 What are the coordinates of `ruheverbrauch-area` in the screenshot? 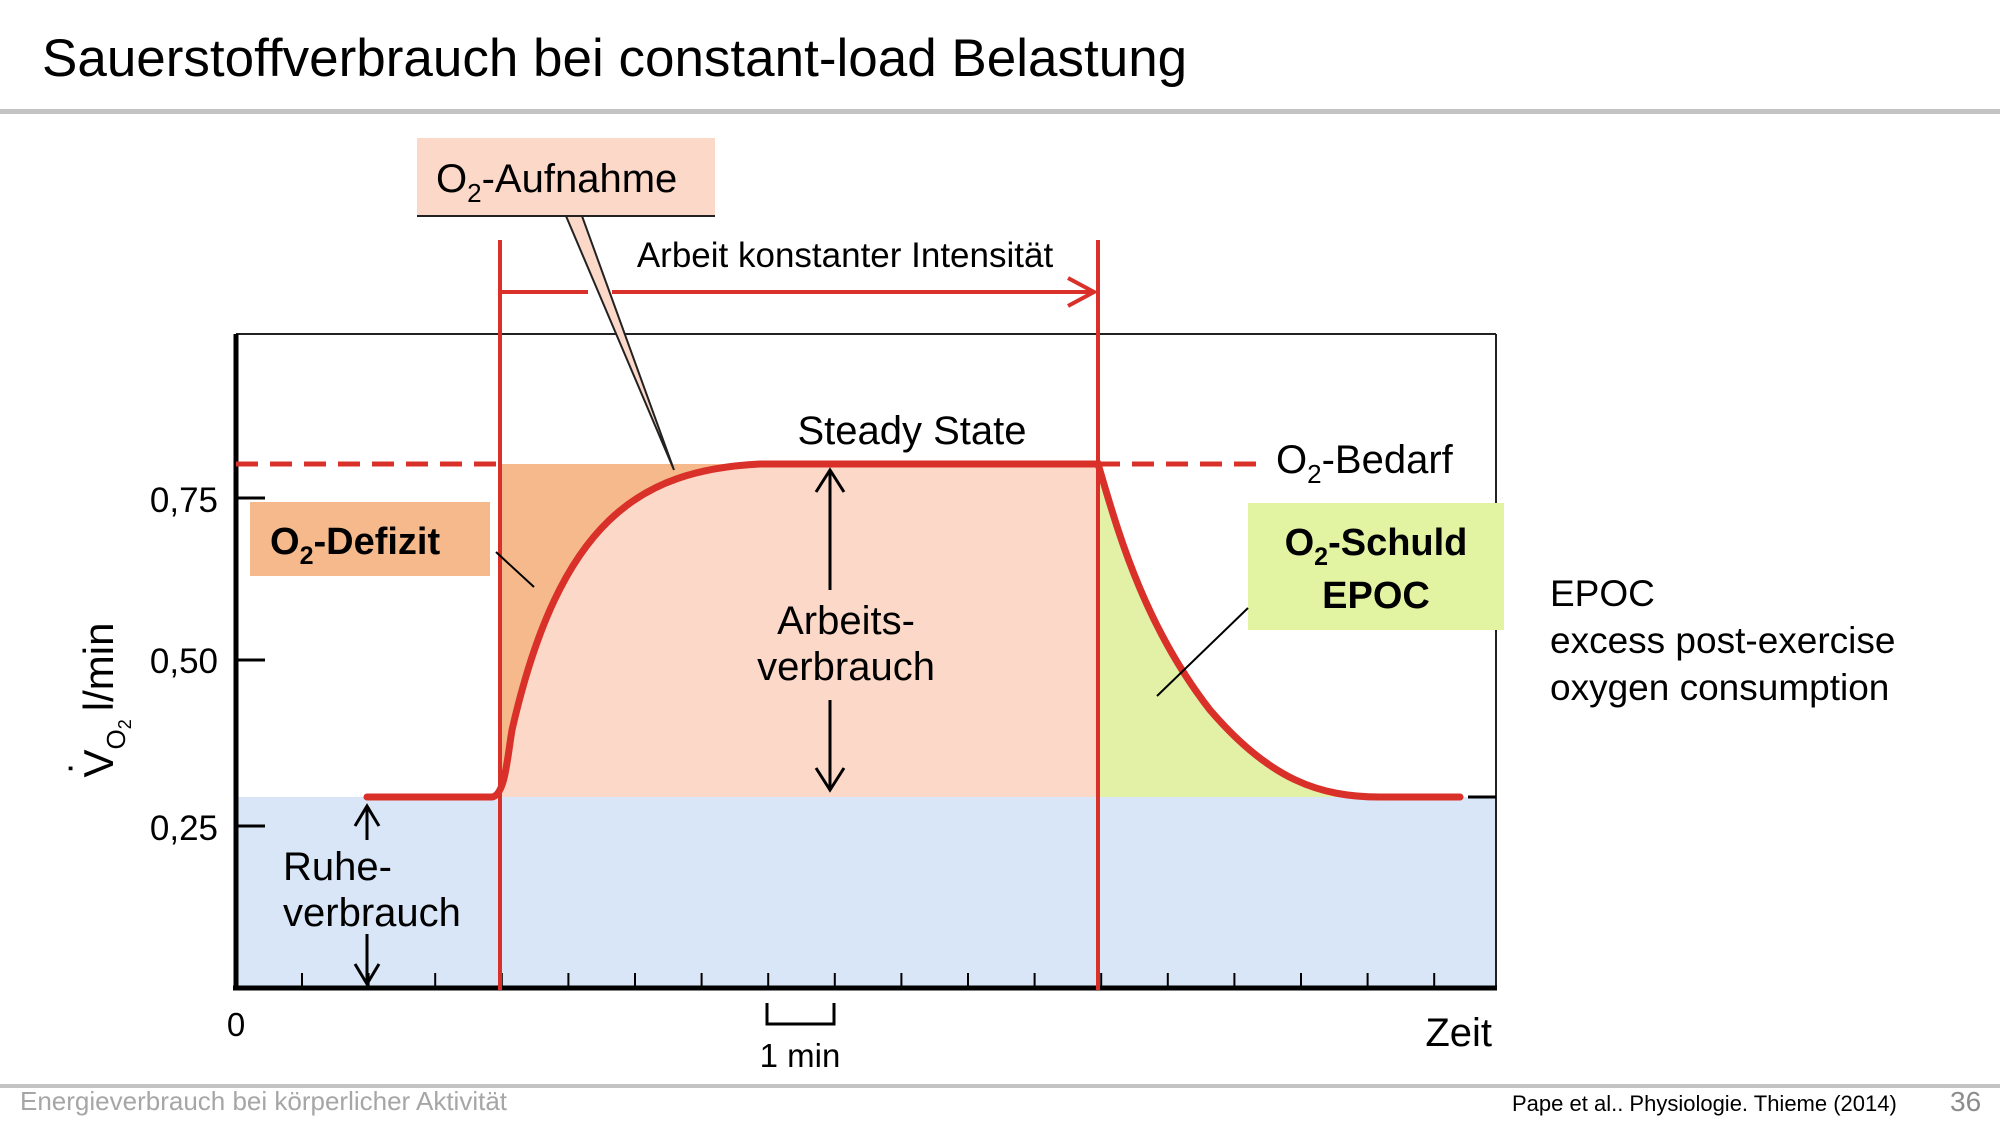 It's located at (866, 892).